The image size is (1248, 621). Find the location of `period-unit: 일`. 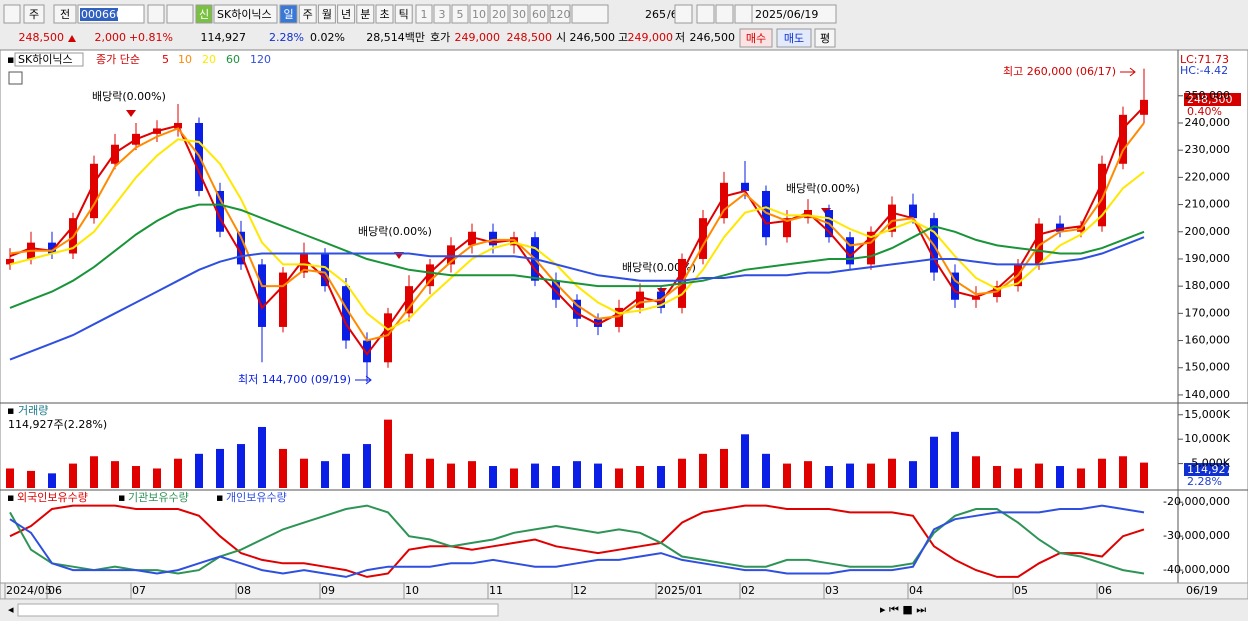

period-unit: 일 is located at coordinates (288, 14).